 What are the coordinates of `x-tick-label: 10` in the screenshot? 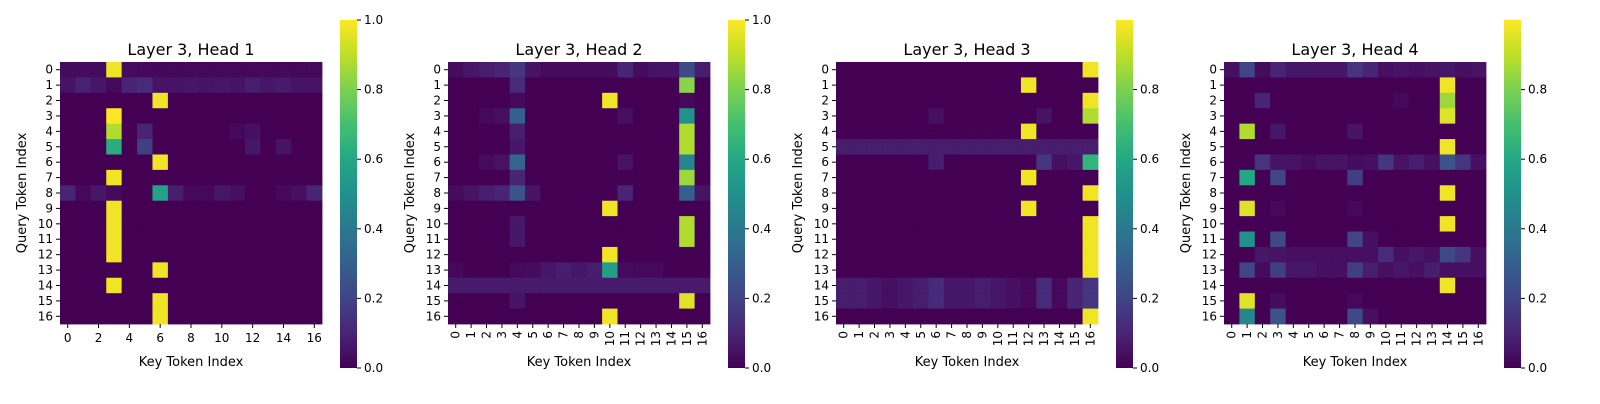 It's located at (610, 338).